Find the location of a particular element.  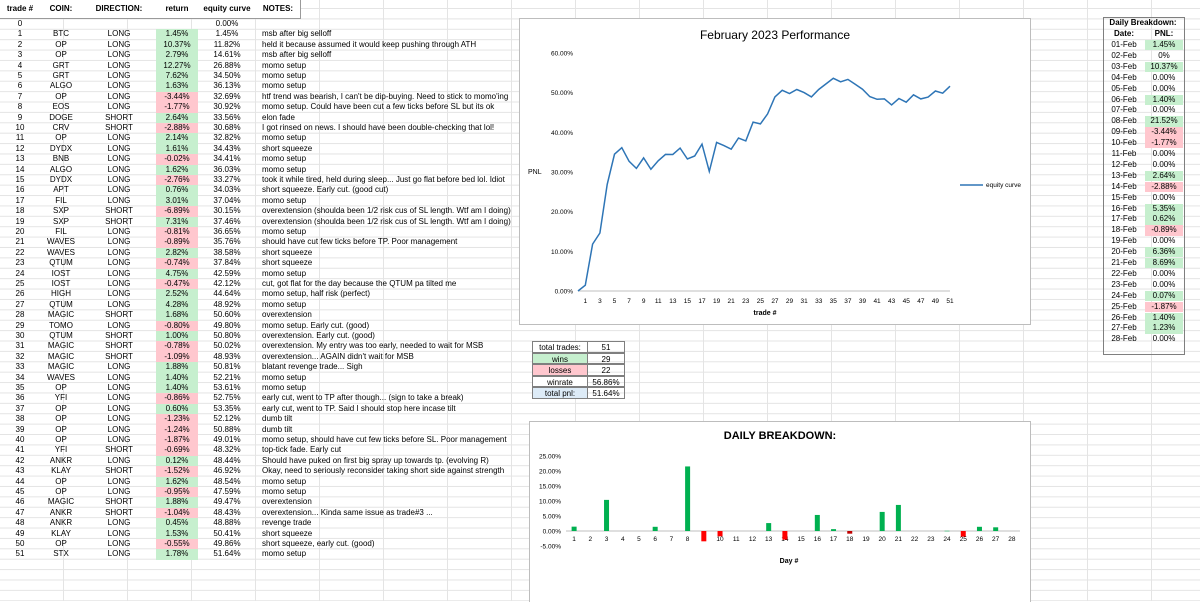

trade-number: 0 is located at coordinates (20, 23).